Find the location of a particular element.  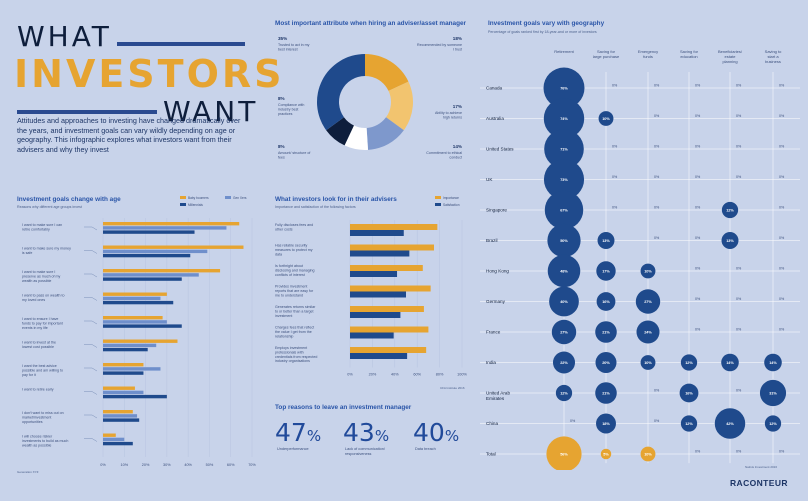

row-label: China is located at coordinates (492, 423).